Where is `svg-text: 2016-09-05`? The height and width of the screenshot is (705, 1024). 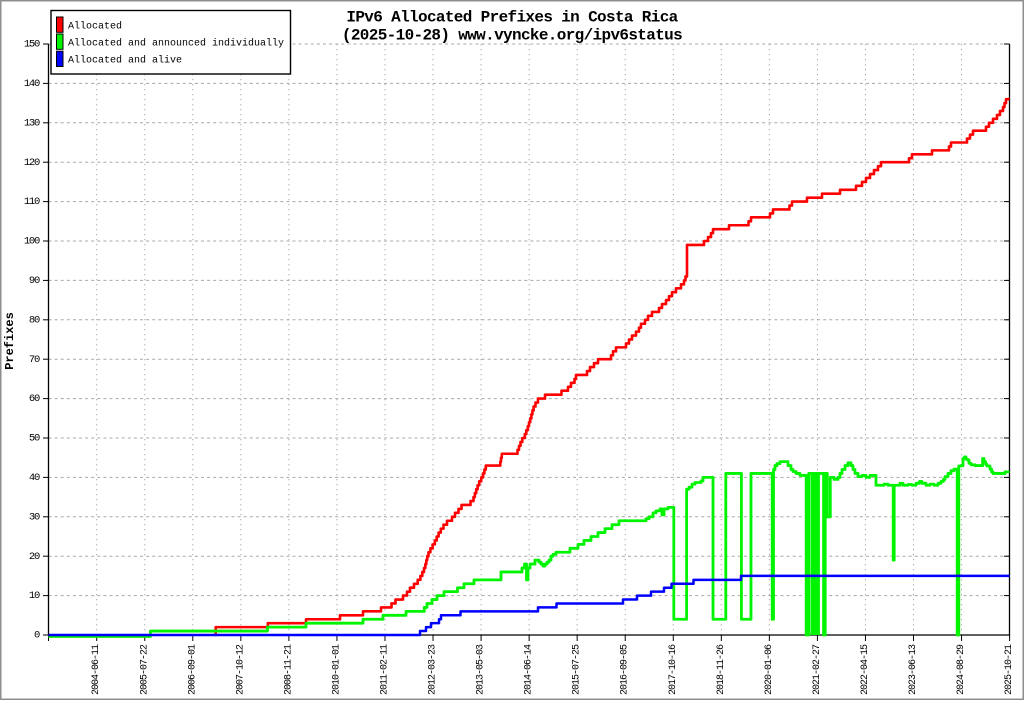
svg-text: 2016-09-05 is located at coordinates (625, 669).